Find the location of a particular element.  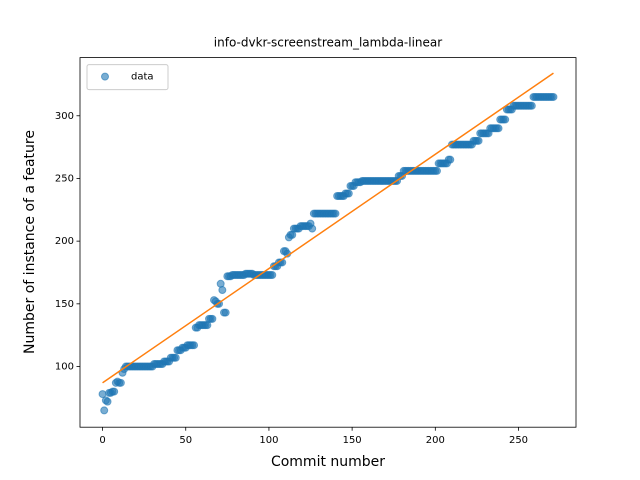

legend-box is located at coordinates (127, 77).